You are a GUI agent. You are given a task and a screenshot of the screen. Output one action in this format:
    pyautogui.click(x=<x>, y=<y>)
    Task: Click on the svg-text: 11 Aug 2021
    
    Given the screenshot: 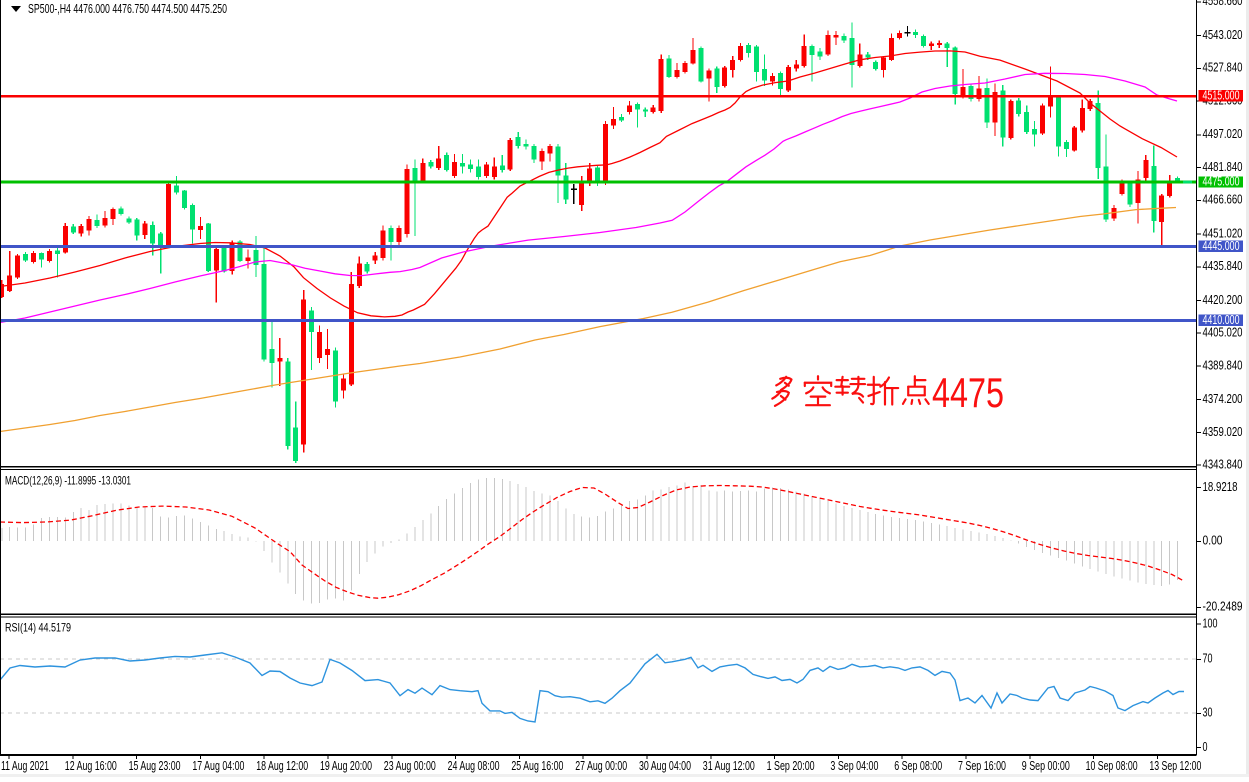 What is the action you would take?
    pyautogui.click(x=25, y=766)
    